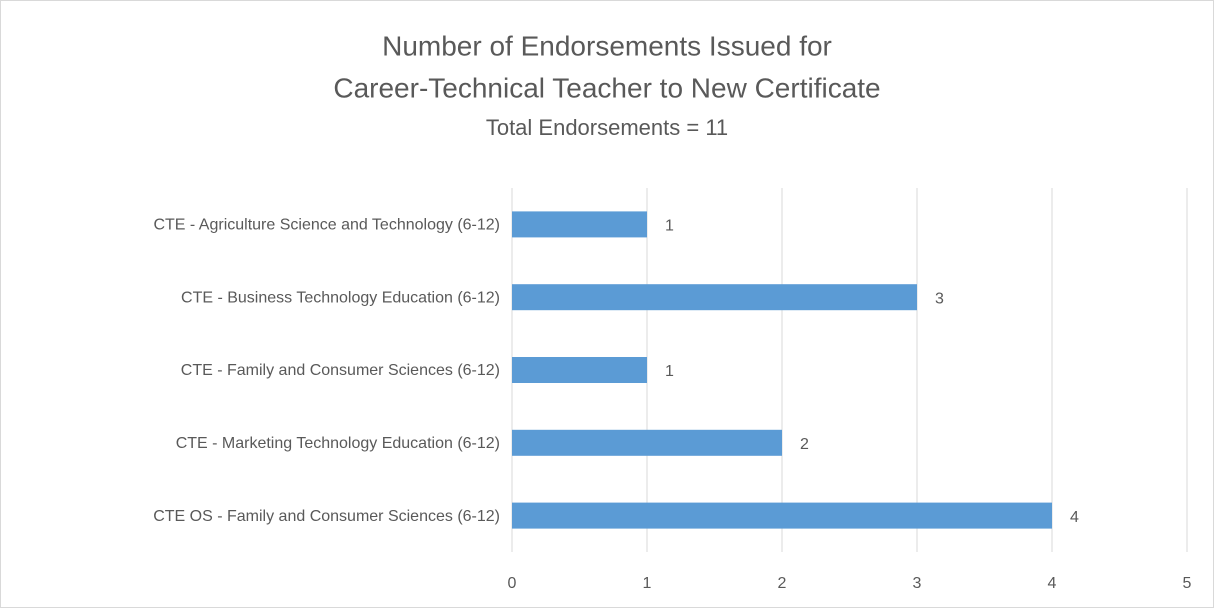  What do you see at coordinates (804, 444) in the screenshot?
I see `data-label: 2` at bounding box center [804, 444].